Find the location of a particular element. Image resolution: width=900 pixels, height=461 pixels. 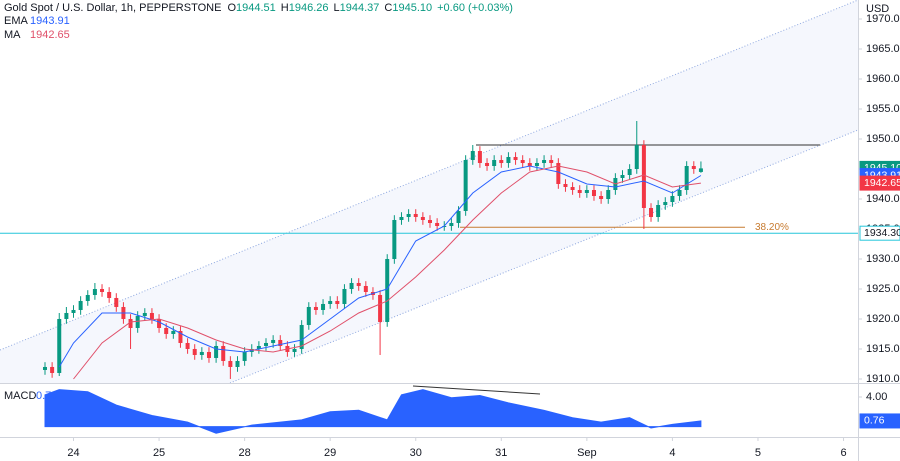

y-tick-label: 1950.00 is located at coordinates (883, 139).